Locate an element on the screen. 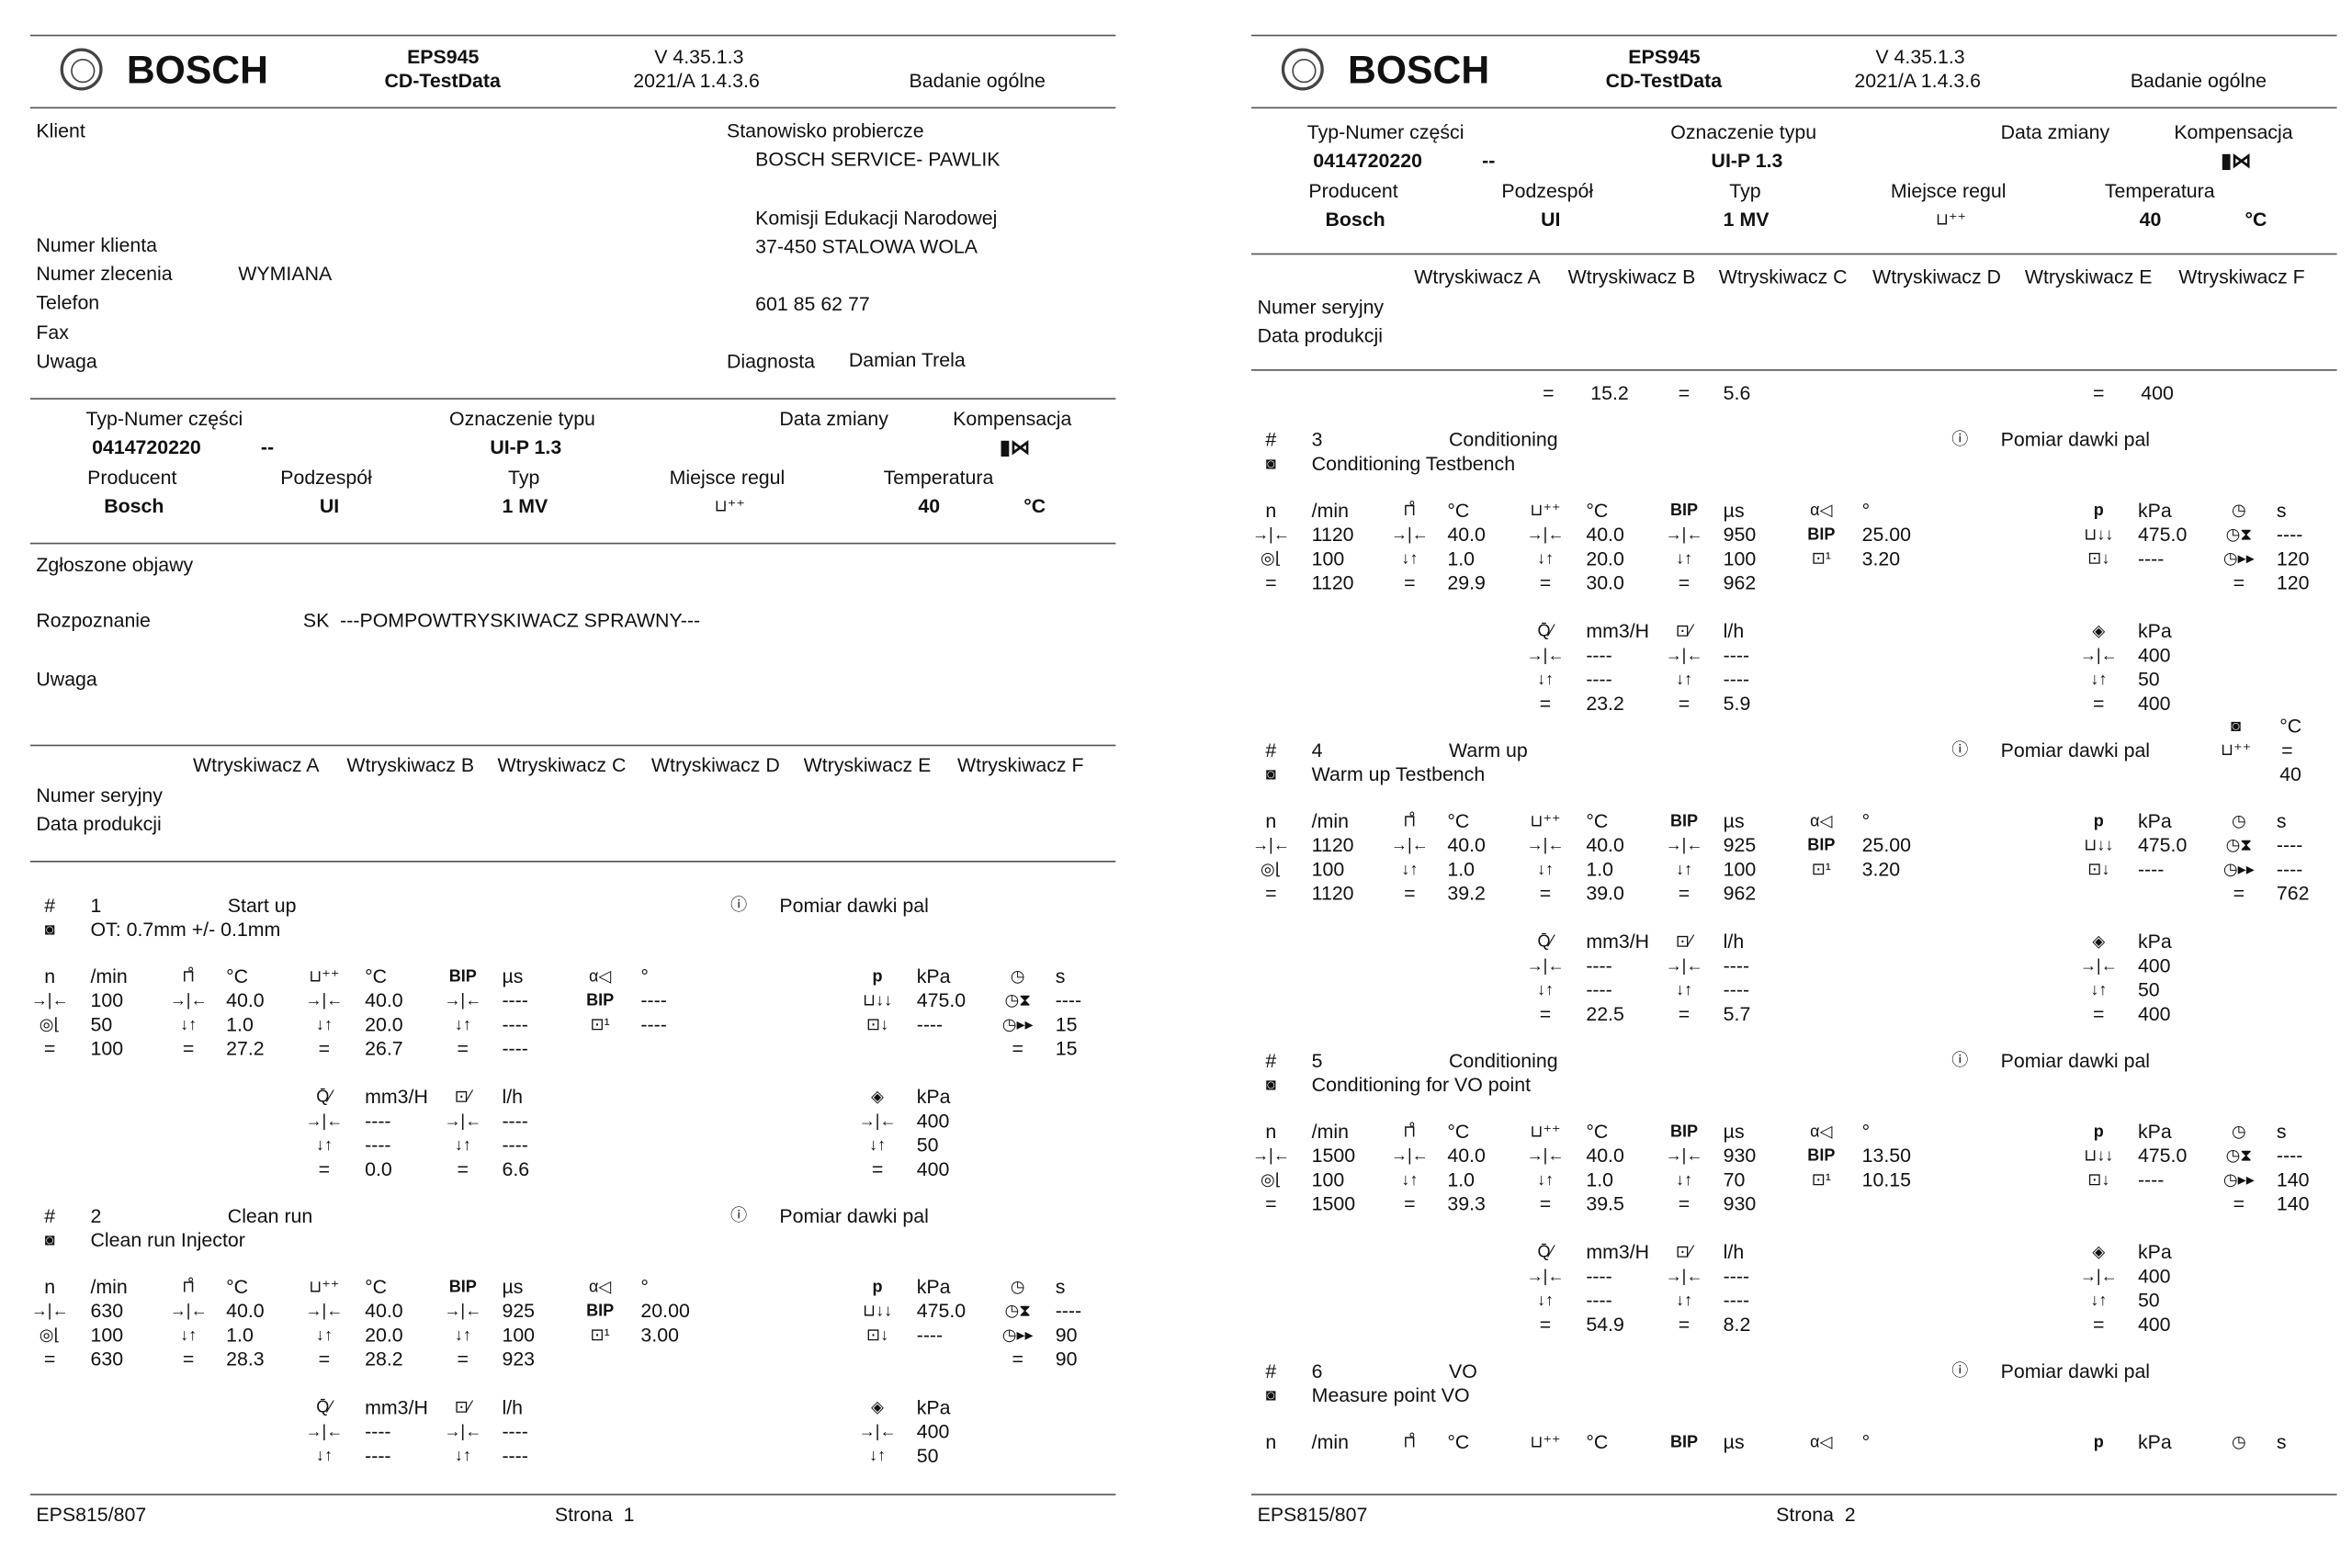 Image resolution: width=2352 pixels, height=1568 pixels. angle-unit: ° is located at coordinates (645, 975).